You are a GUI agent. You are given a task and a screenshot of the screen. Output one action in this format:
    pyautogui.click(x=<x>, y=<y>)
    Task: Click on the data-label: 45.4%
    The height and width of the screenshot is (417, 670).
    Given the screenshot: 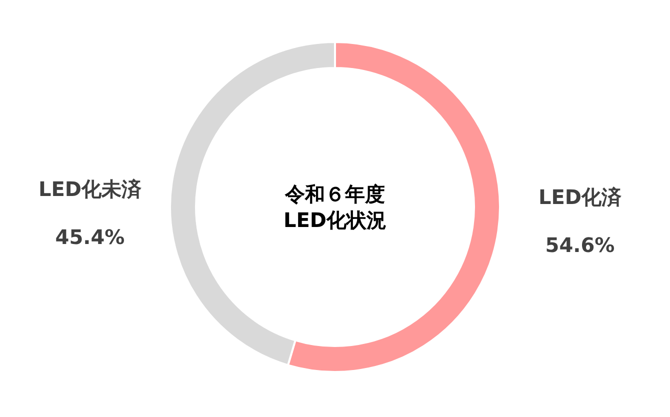 What is the action you would take?
    pyautogui.click(x=90, y=237)
    